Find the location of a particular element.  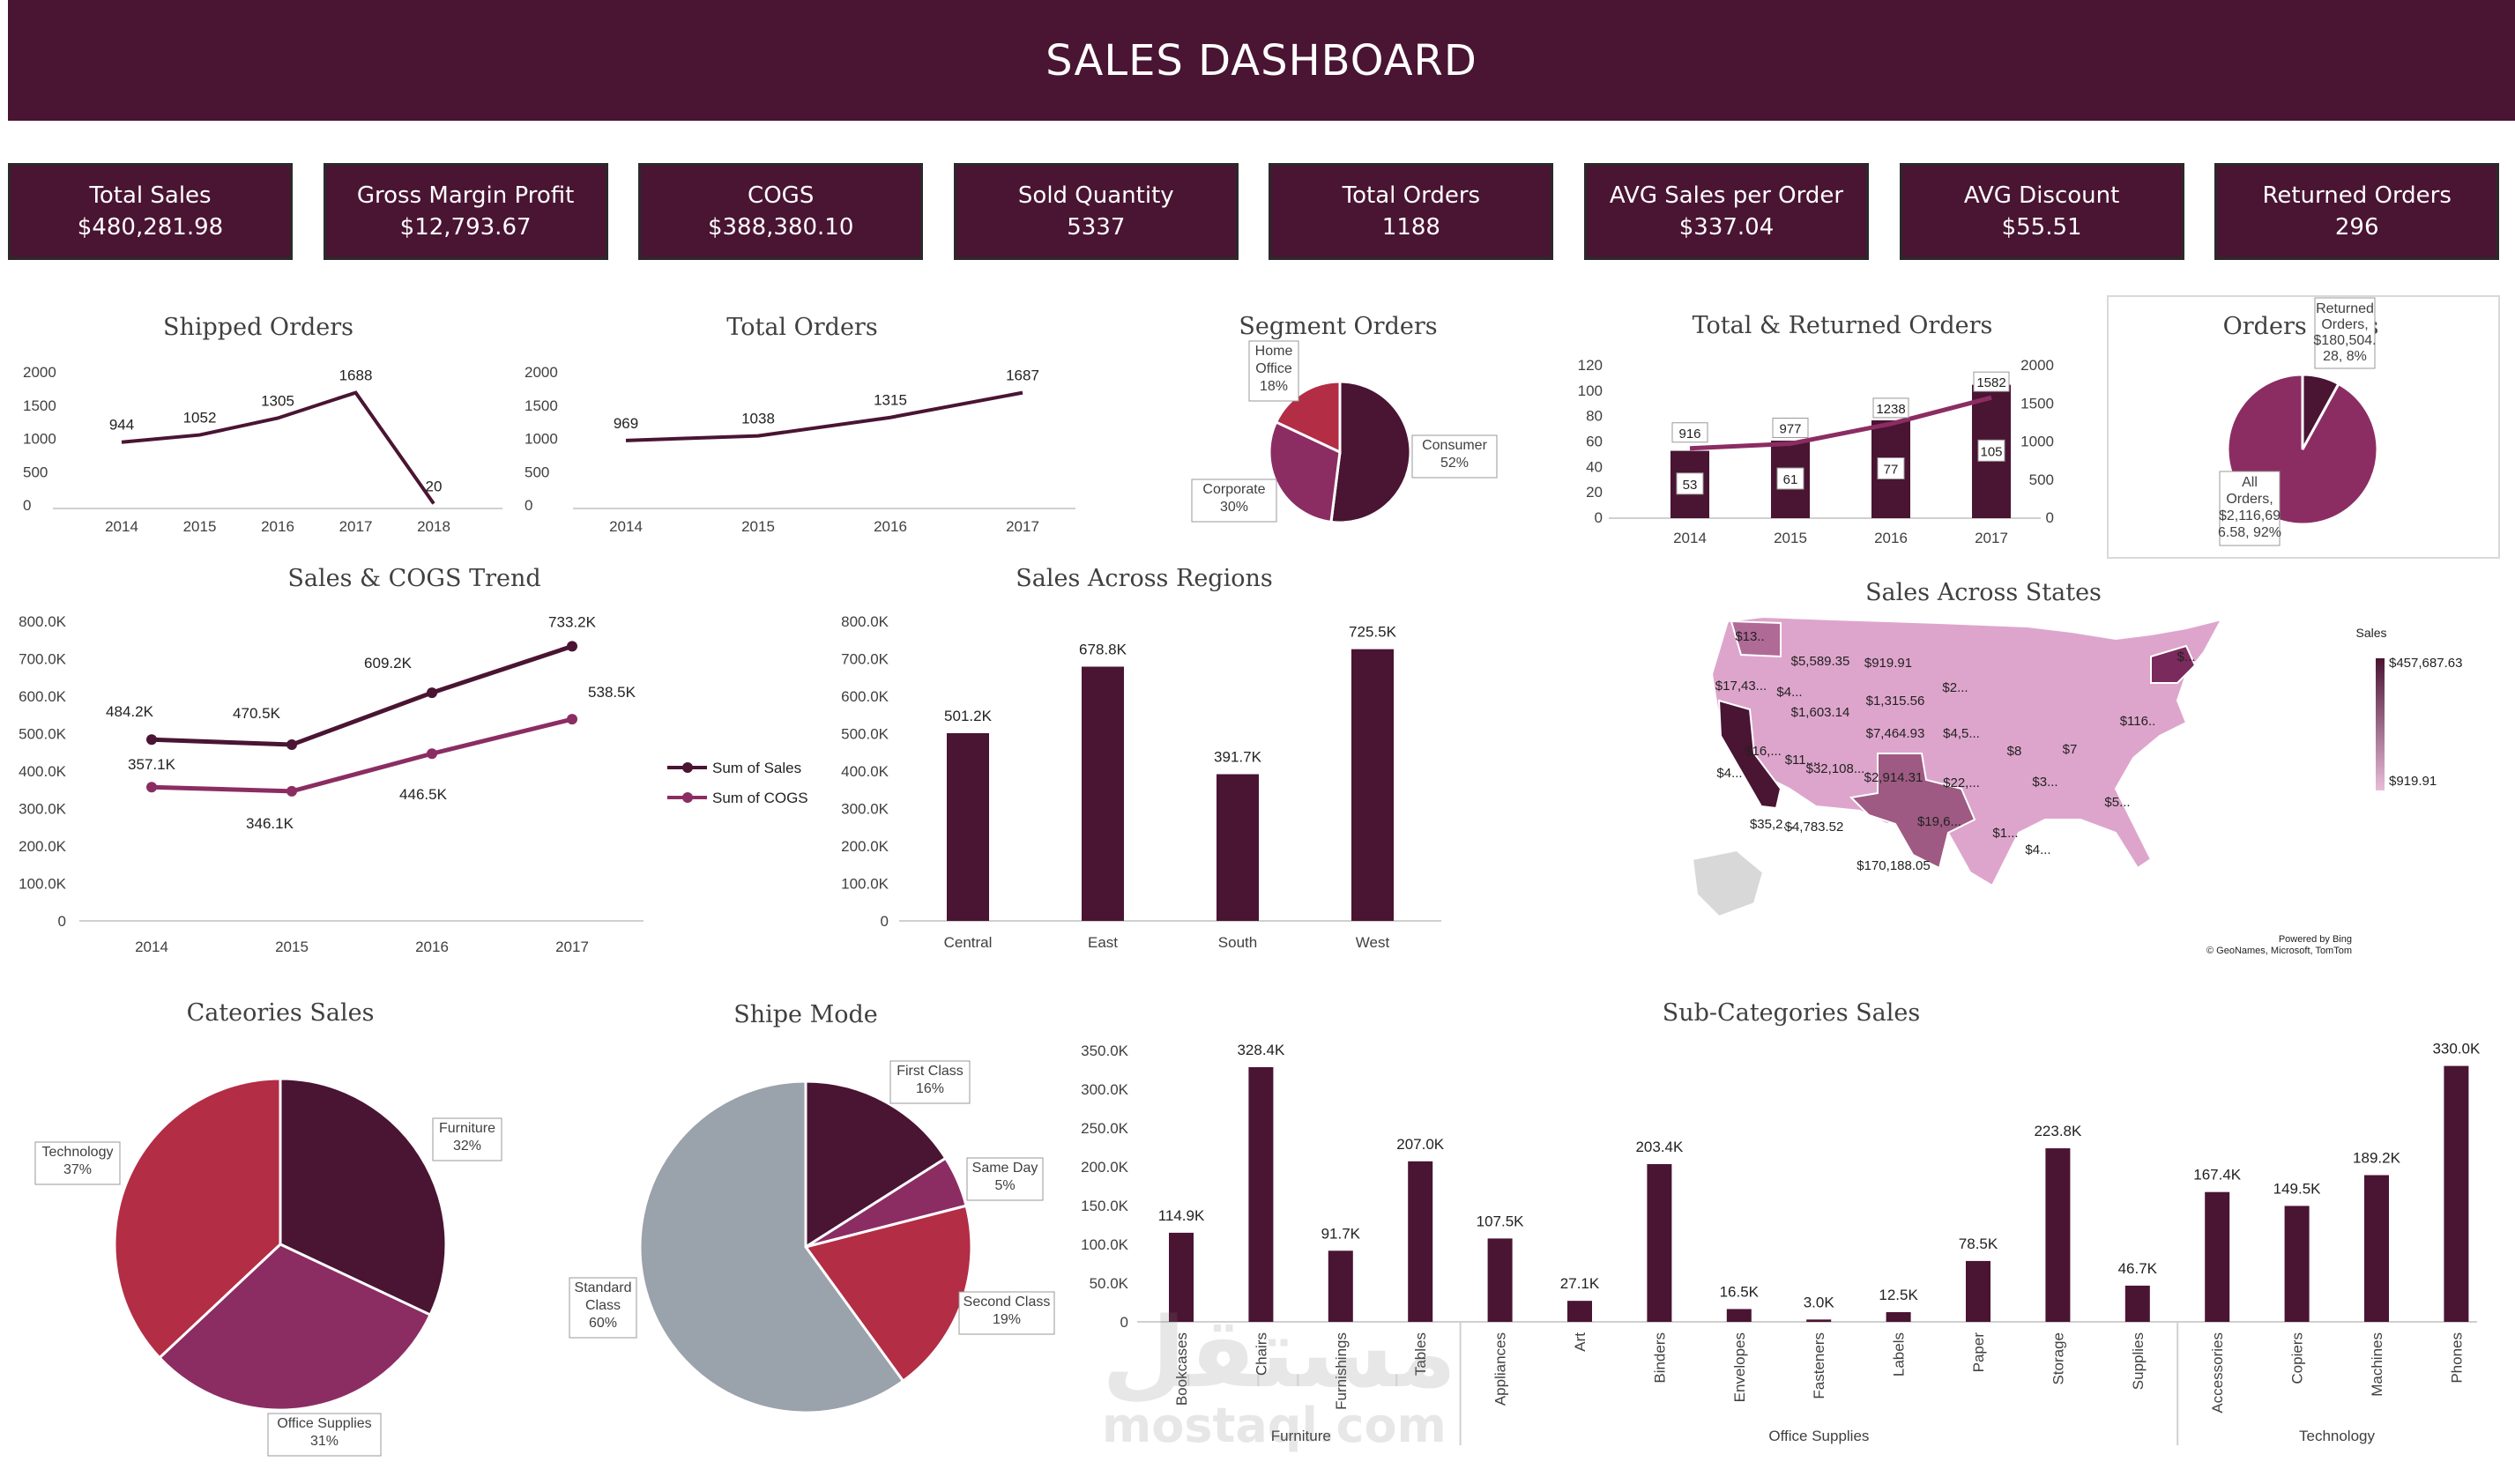

data-label: 91.7K is located at coordinates (1341, 1233).